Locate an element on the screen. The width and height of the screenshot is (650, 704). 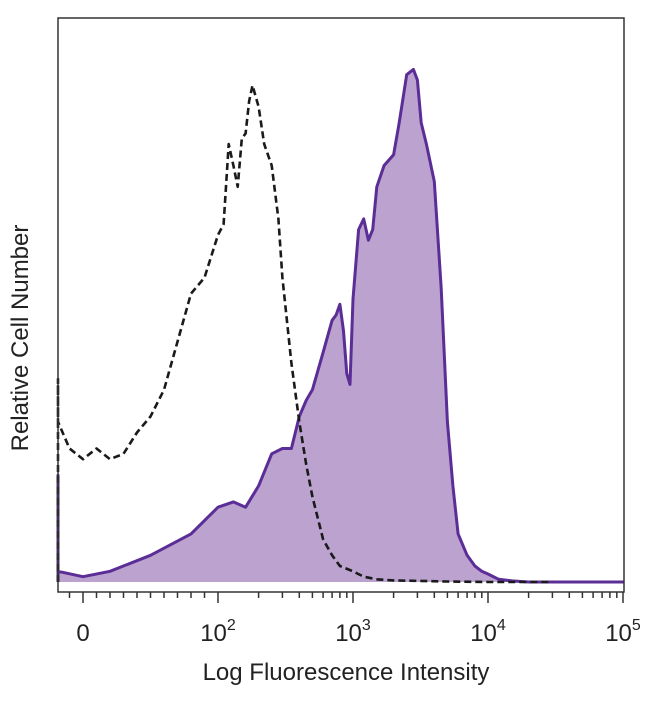
x-axis-title: Log Fluorescence Intensity is located at coordinates (346, 672).